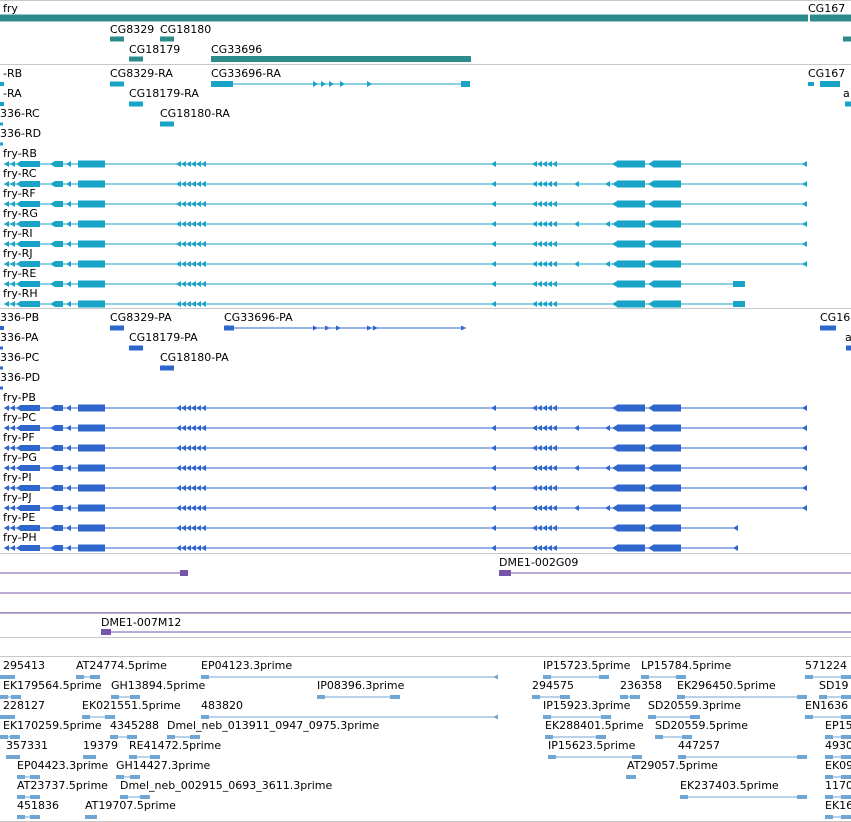 This screenshot has height=822, width=851. What do you see at coordinates (52, 685) in the screenshot?
I see `feature-label: EK179564.5prime` at bounding box center [52, 685].